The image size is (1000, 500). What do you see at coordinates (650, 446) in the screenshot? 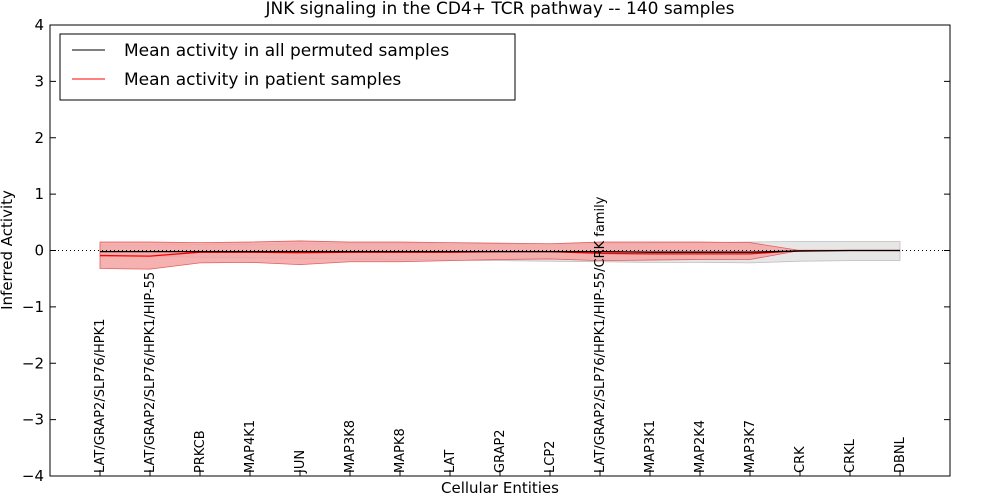
I see `x-tick-label: MAP3K1` at bounding box center [650, 446].